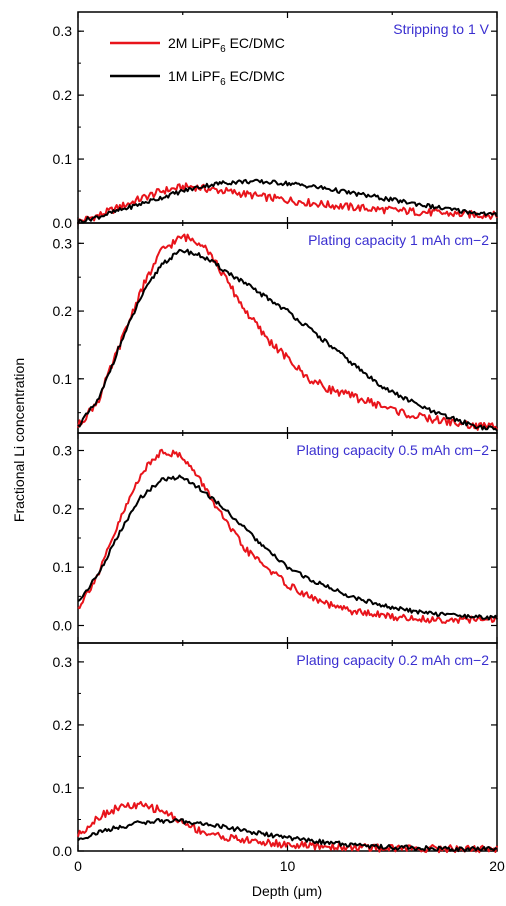  I want to click on x-axis-label: Depth (μm), so click(287, 891).